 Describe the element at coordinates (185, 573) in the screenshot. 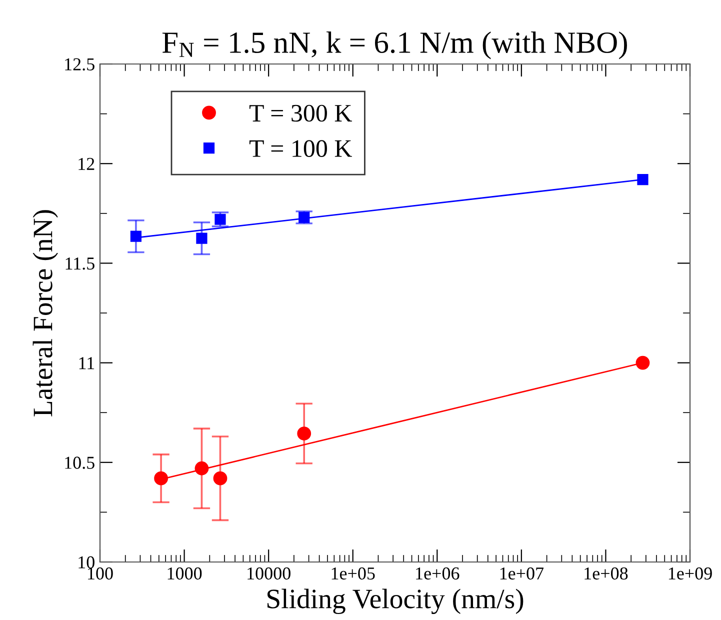

I see `x-tick-label: 1000` at that location.